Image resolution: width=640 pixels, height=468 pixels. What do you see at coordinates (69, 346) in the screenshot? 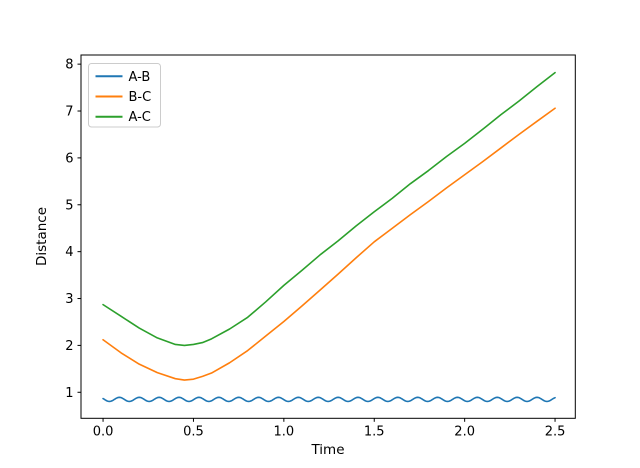
I see `y-tick-label: 2` at bounding box center [69, 346].